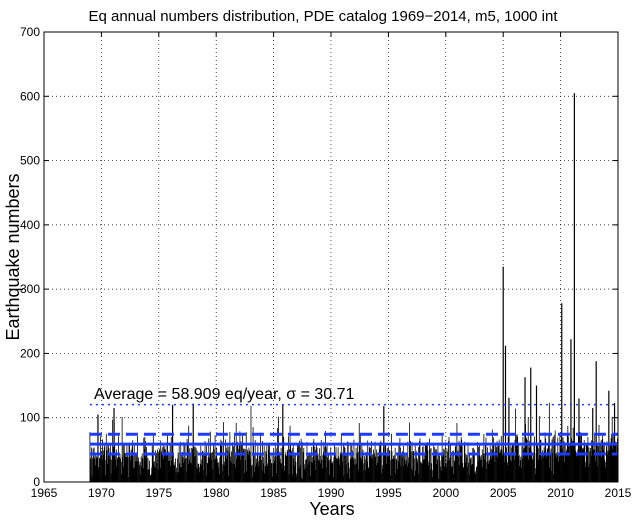  What do you see at coordinates (158, 493) in the screenshot?
I see `x-tick-label: 1975` at bounding box center [158, 493].